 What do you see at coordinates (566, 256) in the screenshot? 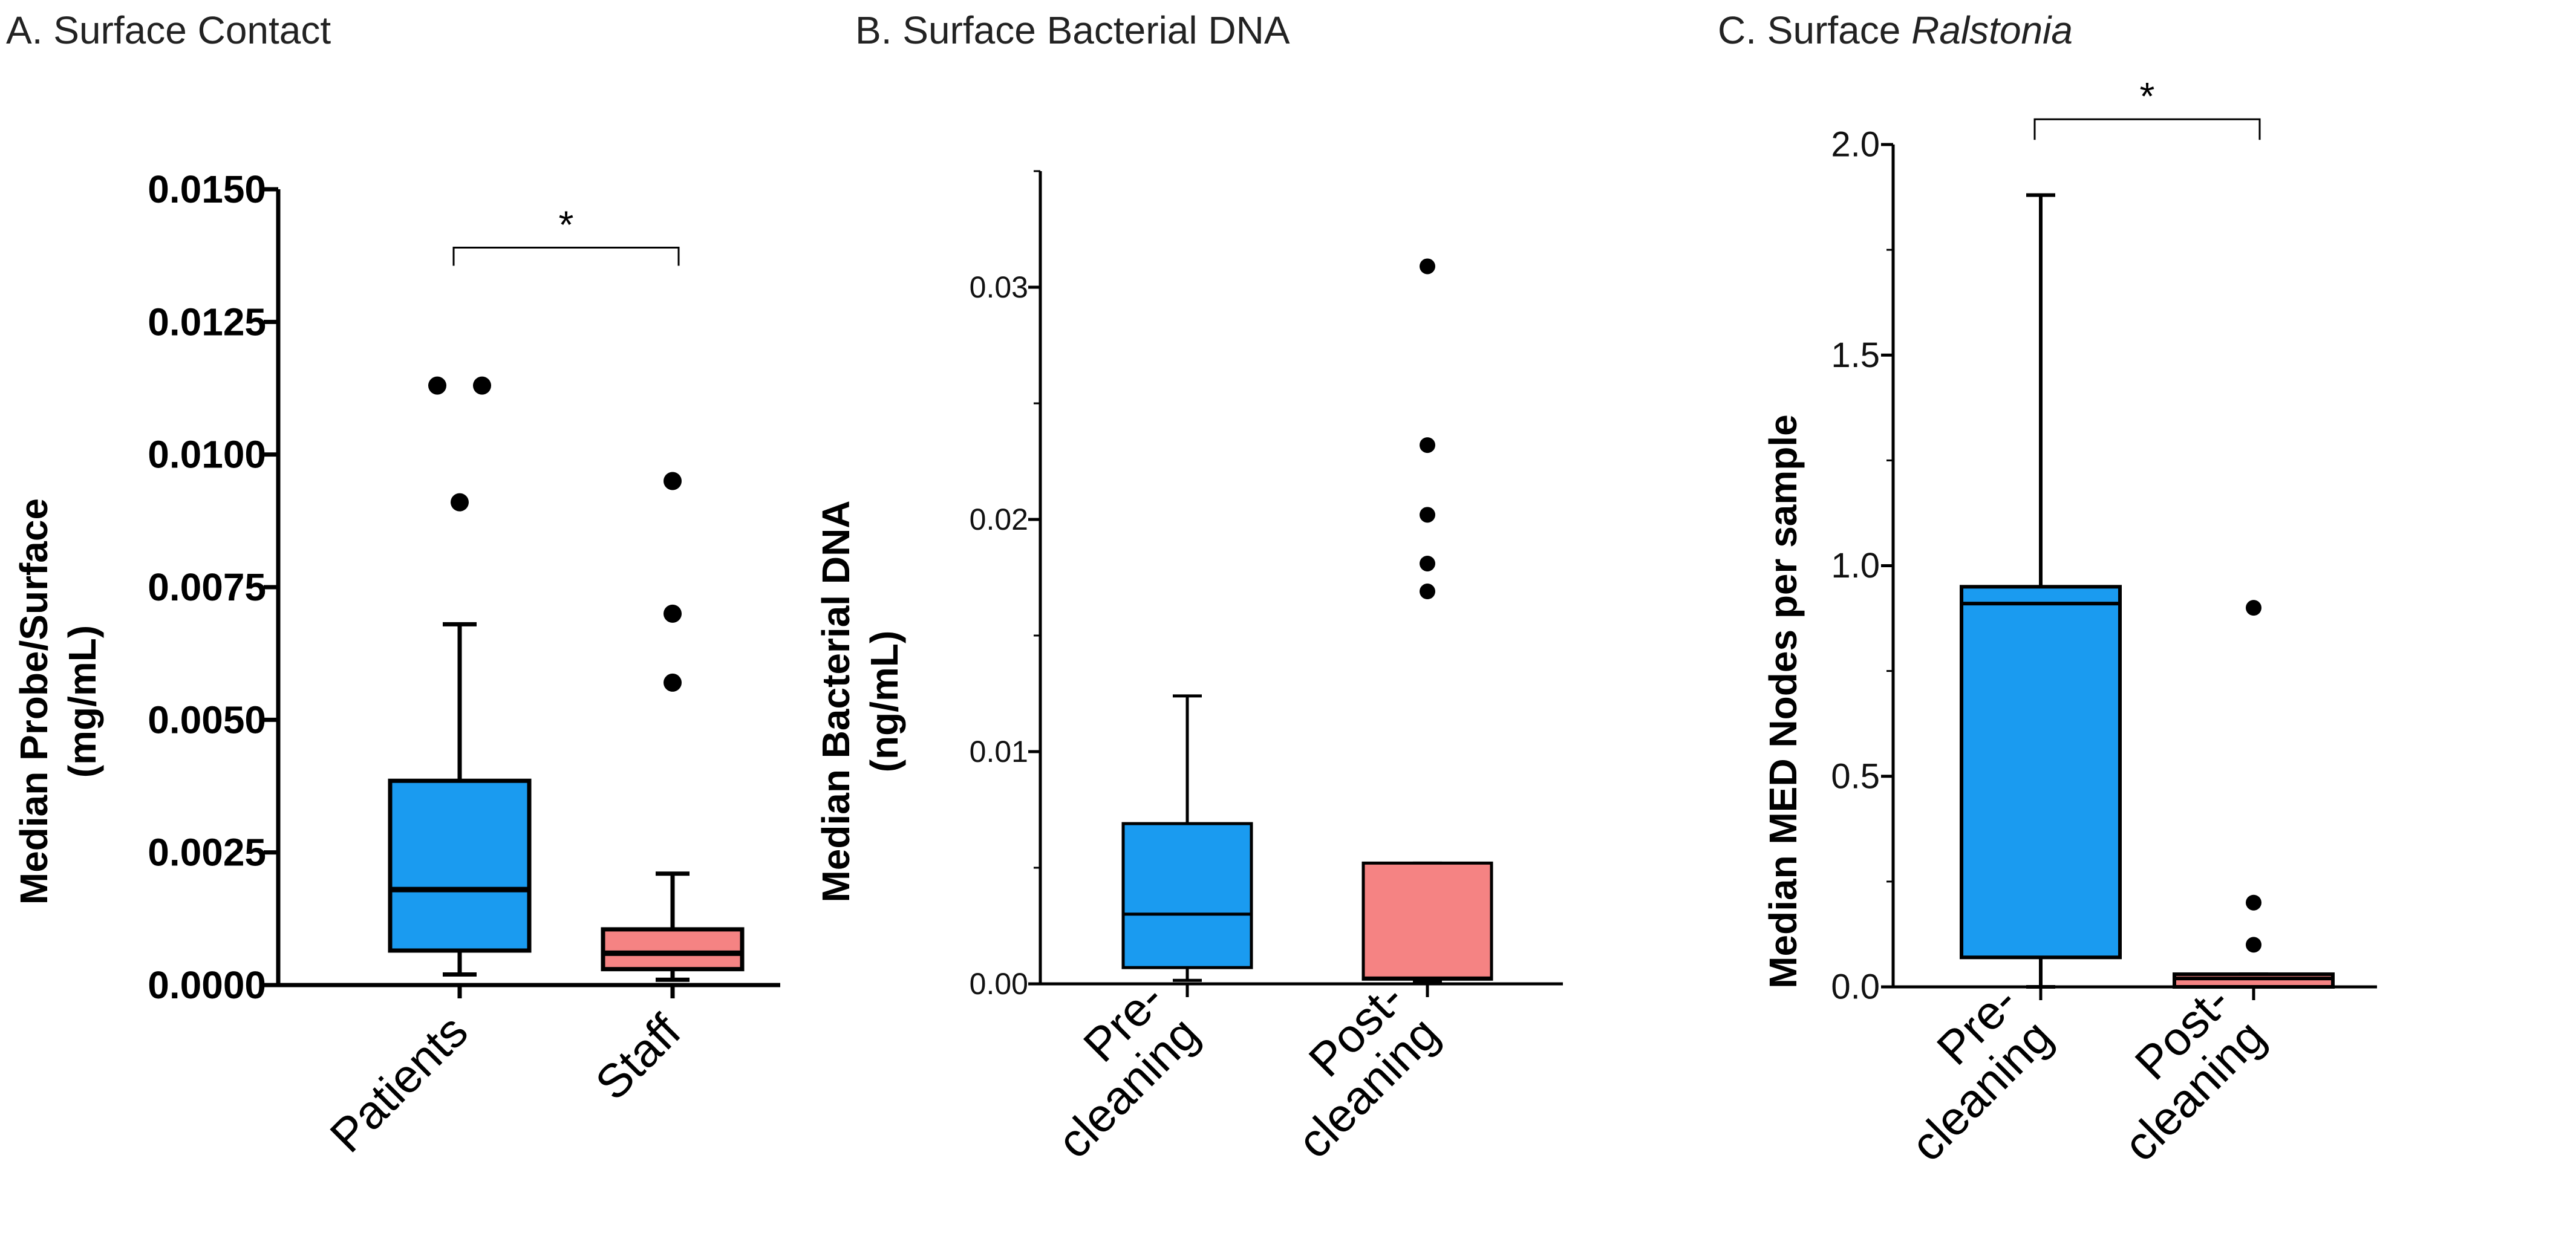
I see `panel-a-significance-bracket` at bounding box center [566, 256].